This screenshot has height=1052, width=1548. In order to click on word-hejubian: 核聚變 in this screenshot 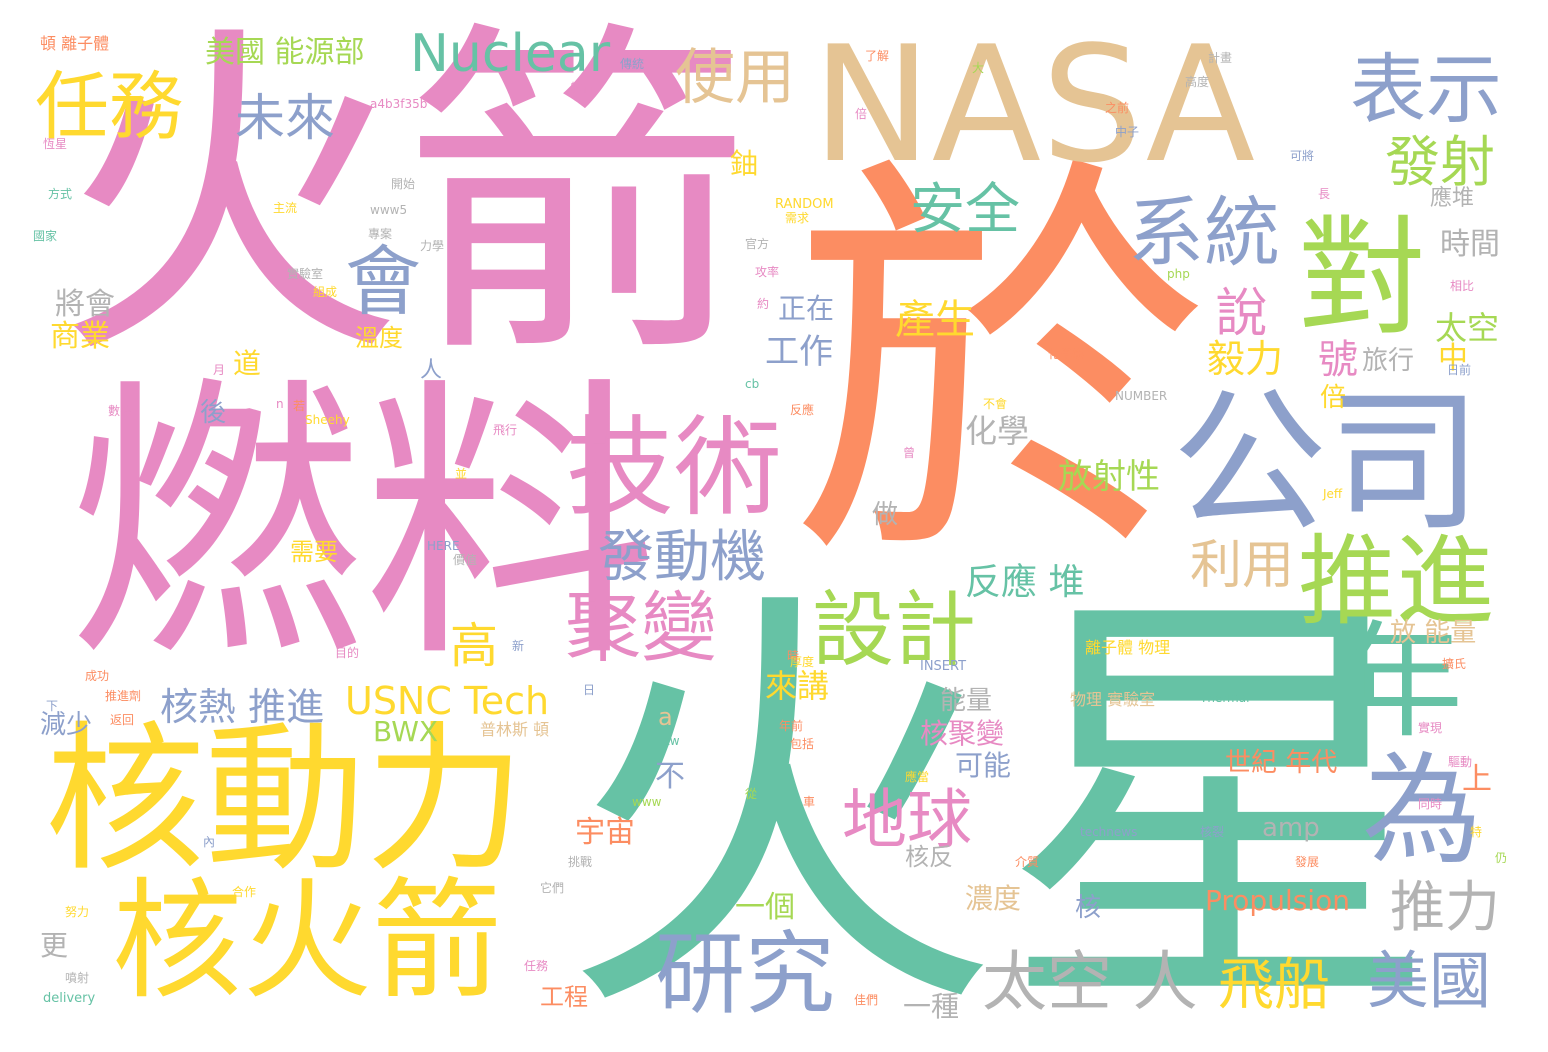, I will do `click(962, 733)`.